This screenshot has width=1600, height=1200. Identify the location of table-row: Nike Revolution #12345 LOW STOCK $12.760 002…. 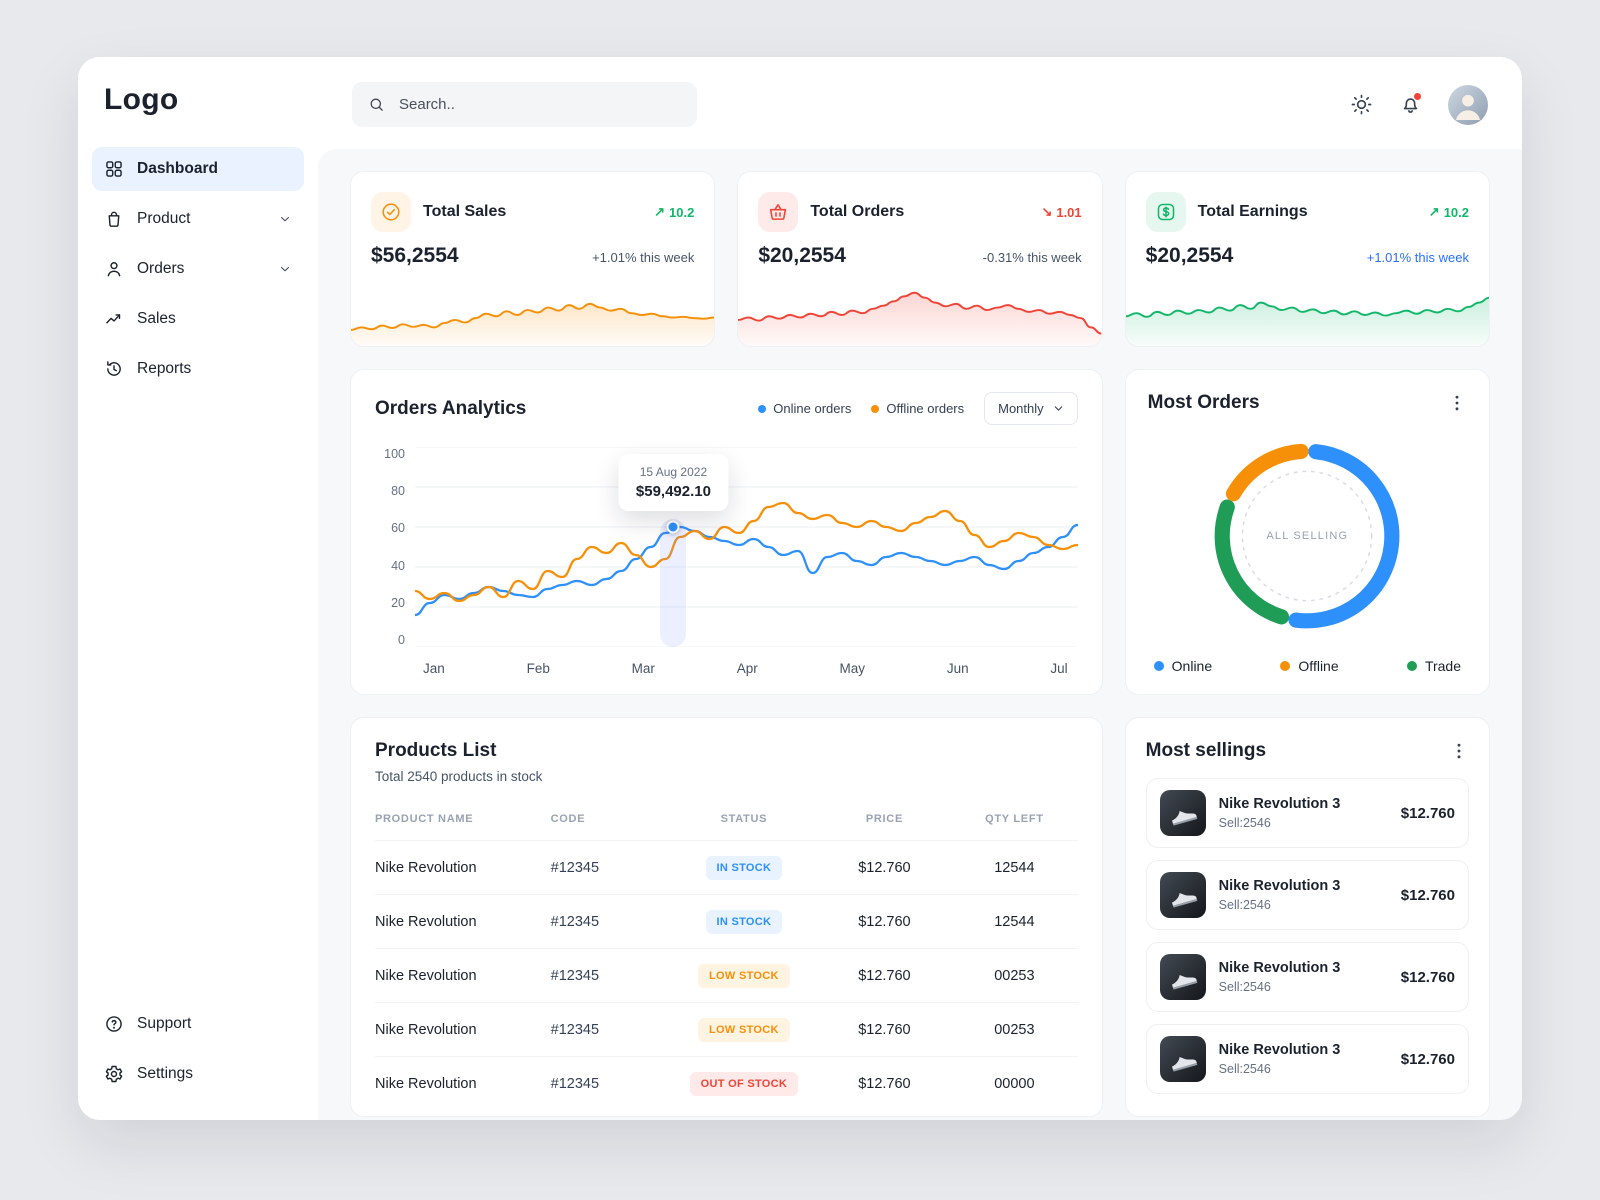
(726, 1029).